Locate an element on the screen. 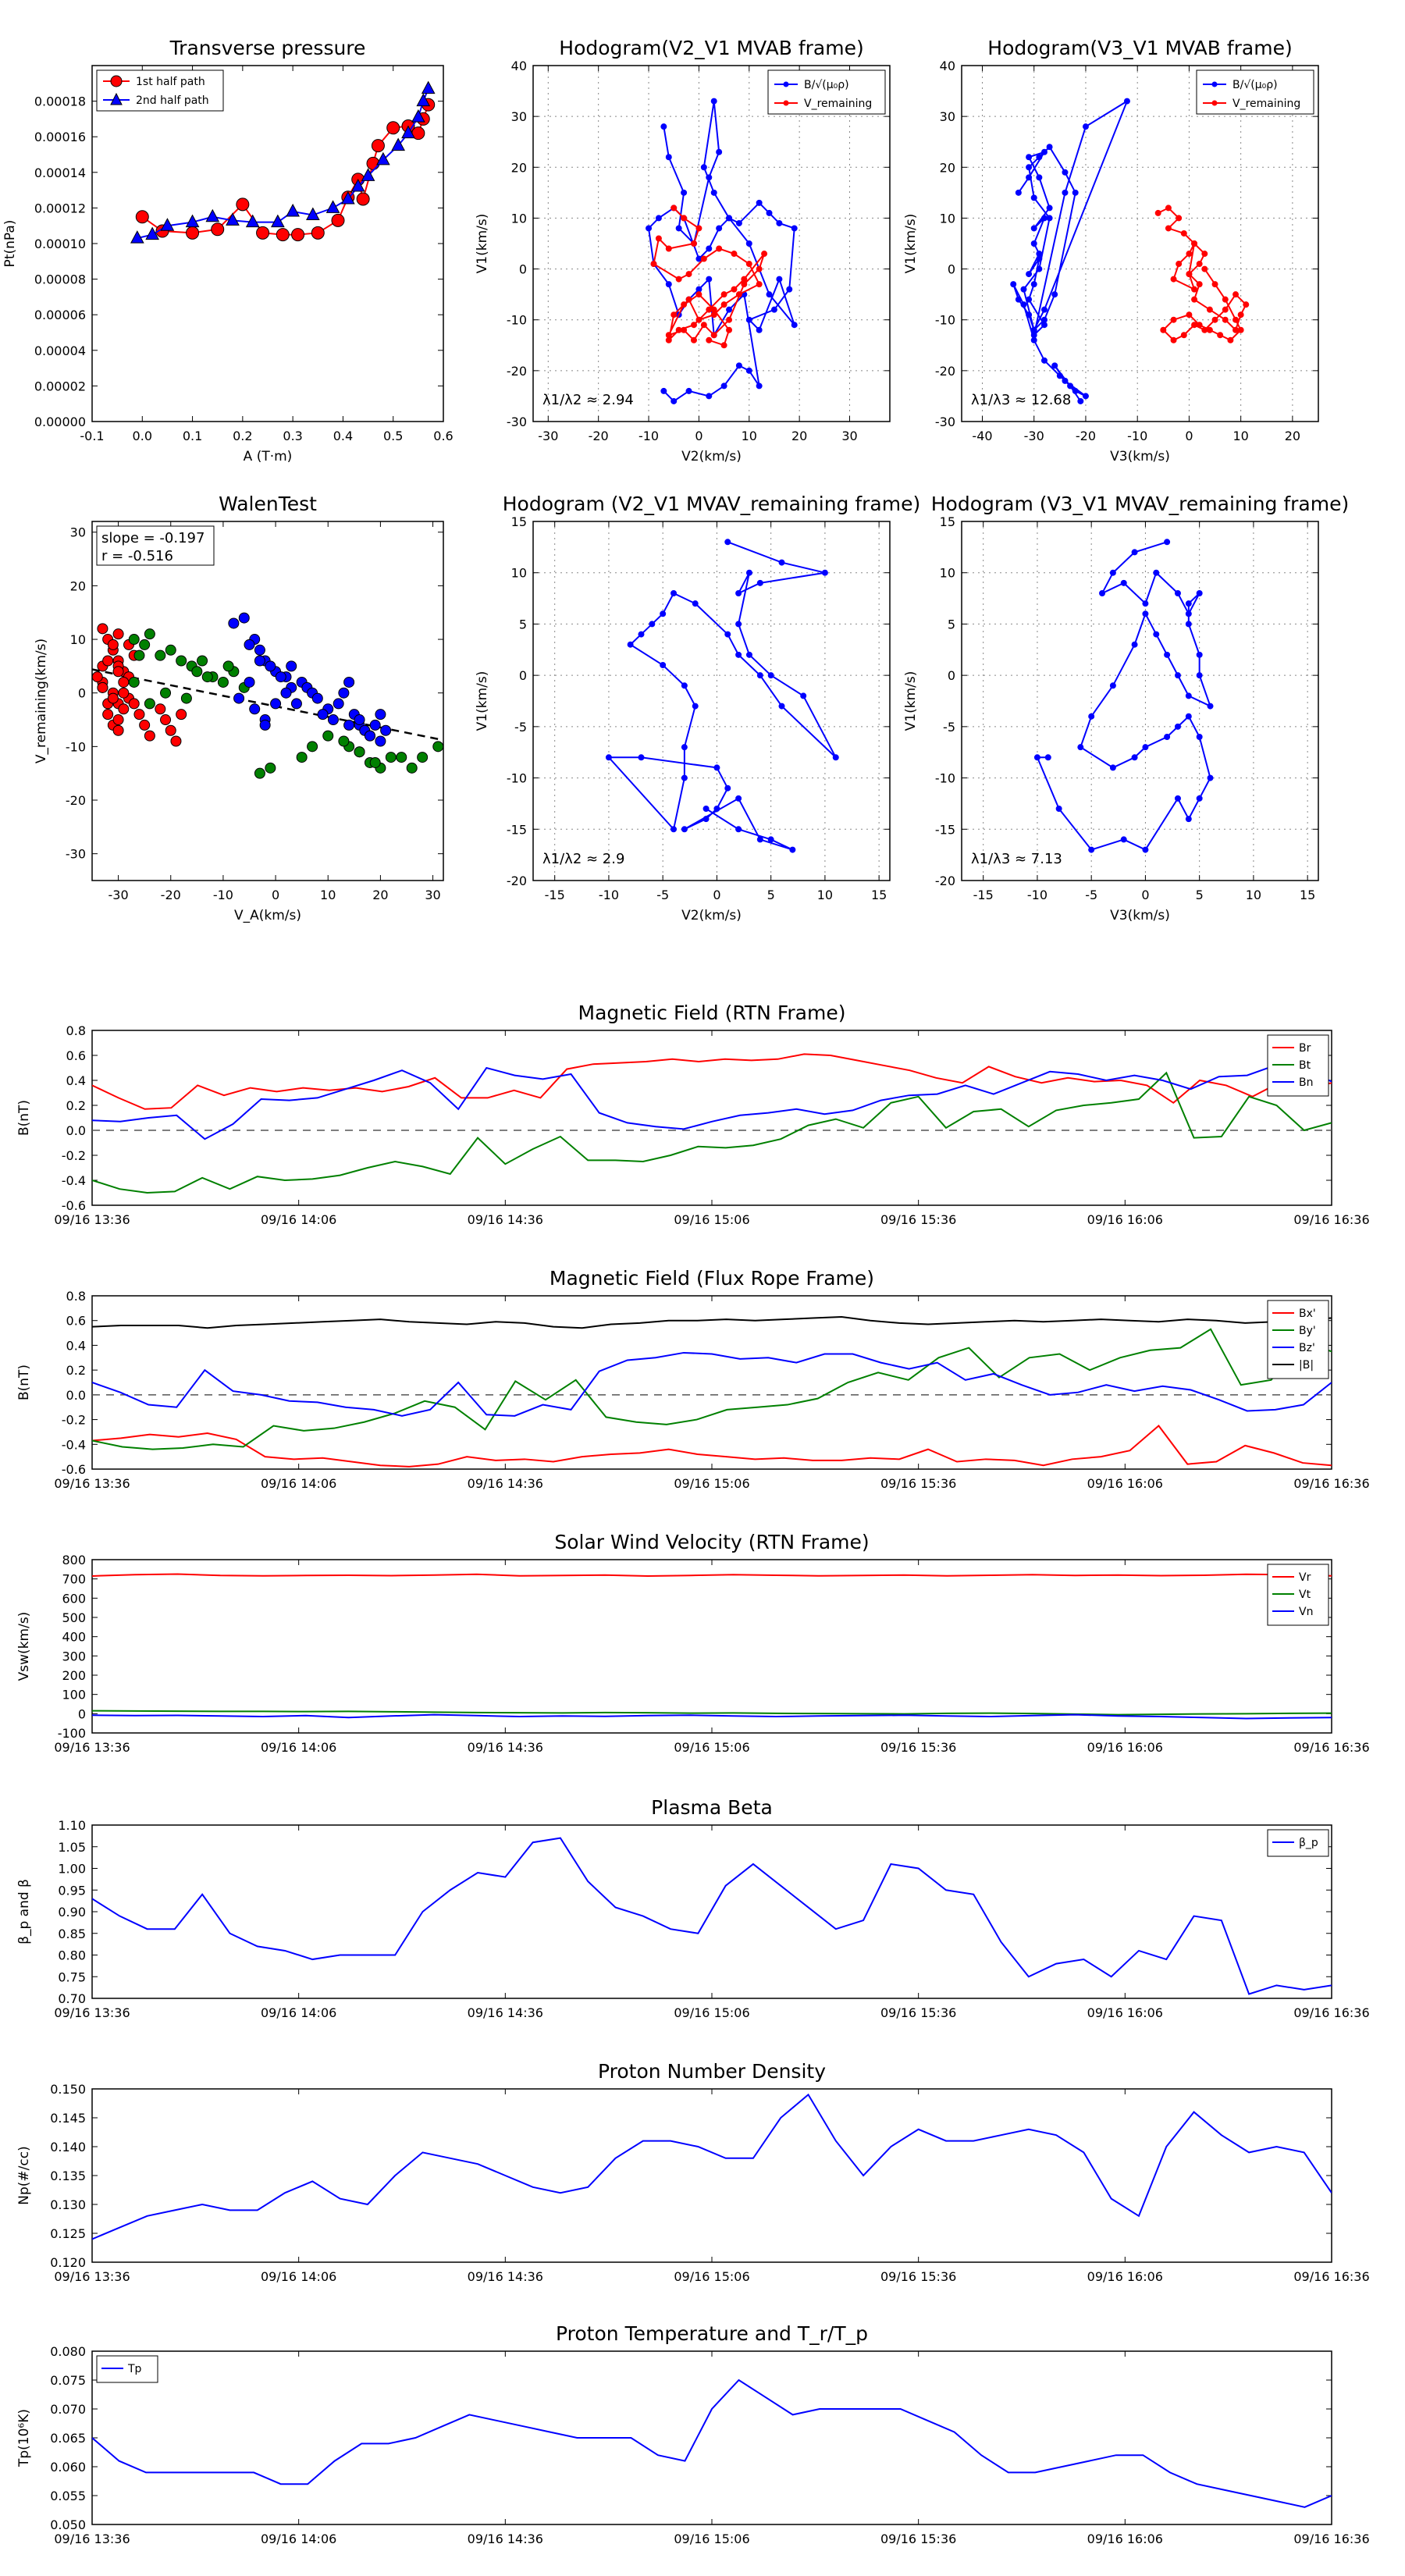 The height and width of the screenshot is (2576, 1405). y-tick-label: 0.075 is located at coordinates (68, 2380).